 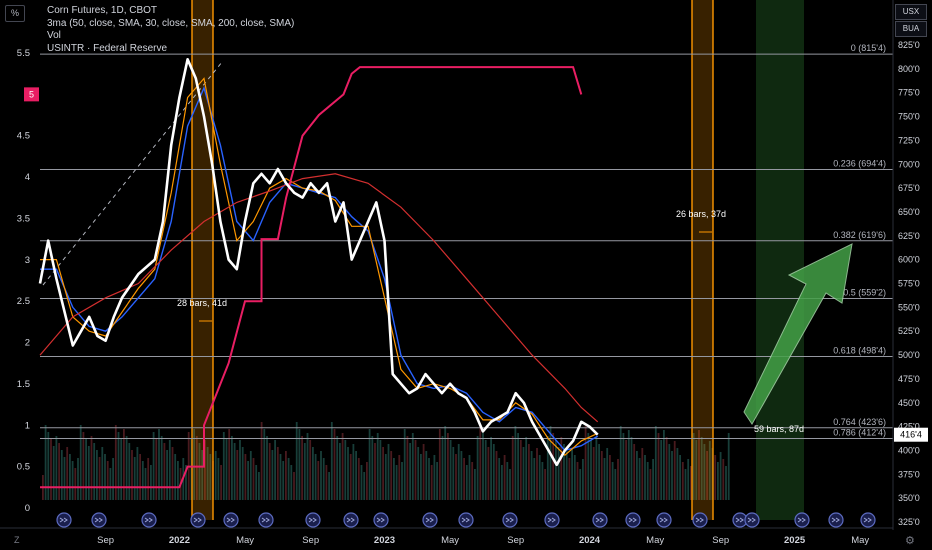 What do you see at coordinates (909, 307) in the screenshot?
I see `right-axis-tick: 550'0` at bounding box center [909, 307].